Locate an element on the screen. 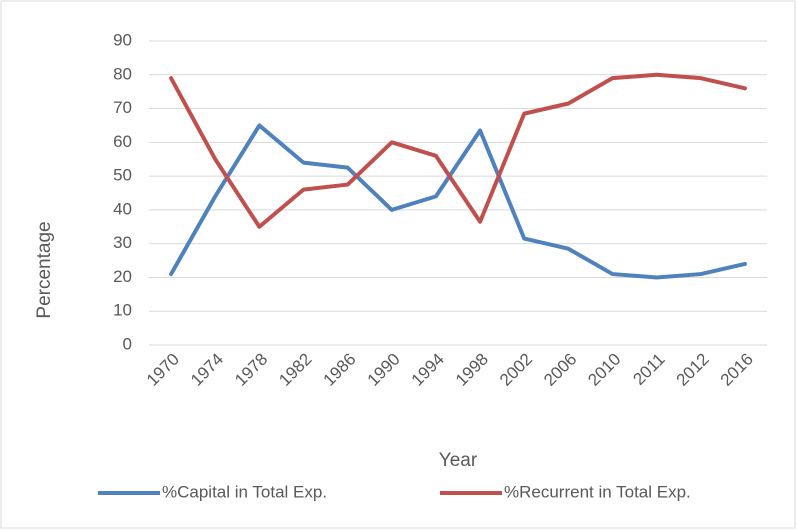  y-tick-label: 70 is located at coordinates (122, 107).